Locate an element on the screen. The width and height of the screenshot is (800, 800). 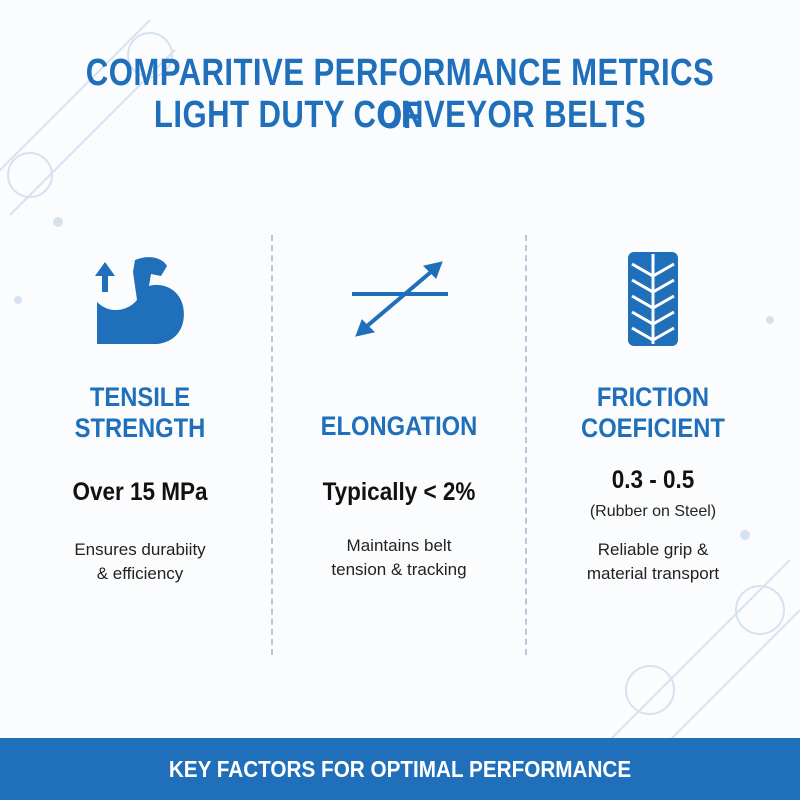
title-line: COMPARITIVE PERFORMANCE METRICS OF is located at coordinates (400, 94).